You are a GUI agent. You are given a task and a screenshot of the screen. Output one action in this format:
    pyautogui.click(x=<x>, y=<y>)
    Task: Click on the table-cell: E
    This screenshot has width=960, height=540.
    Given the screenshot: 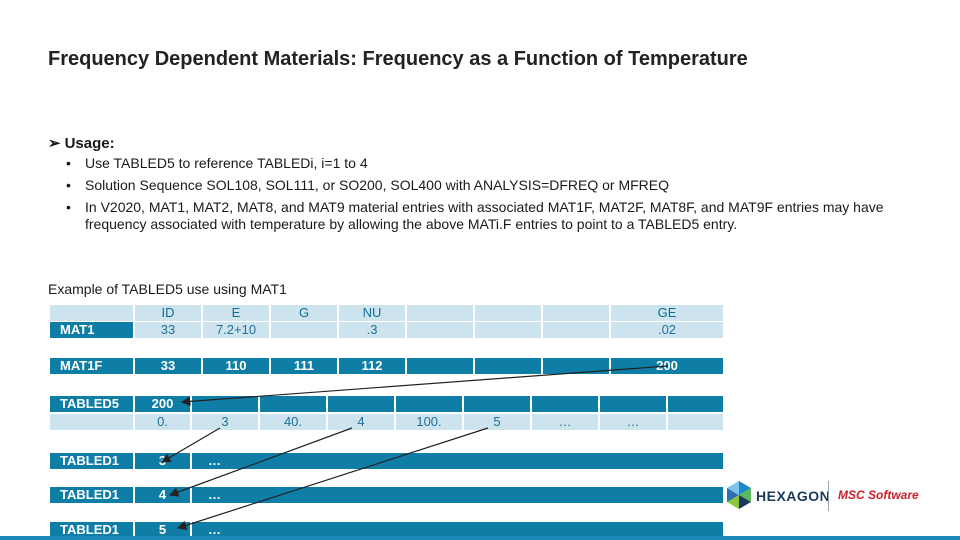 What is the action you would take?
    pyautogui.click(x=236, y=313)
    